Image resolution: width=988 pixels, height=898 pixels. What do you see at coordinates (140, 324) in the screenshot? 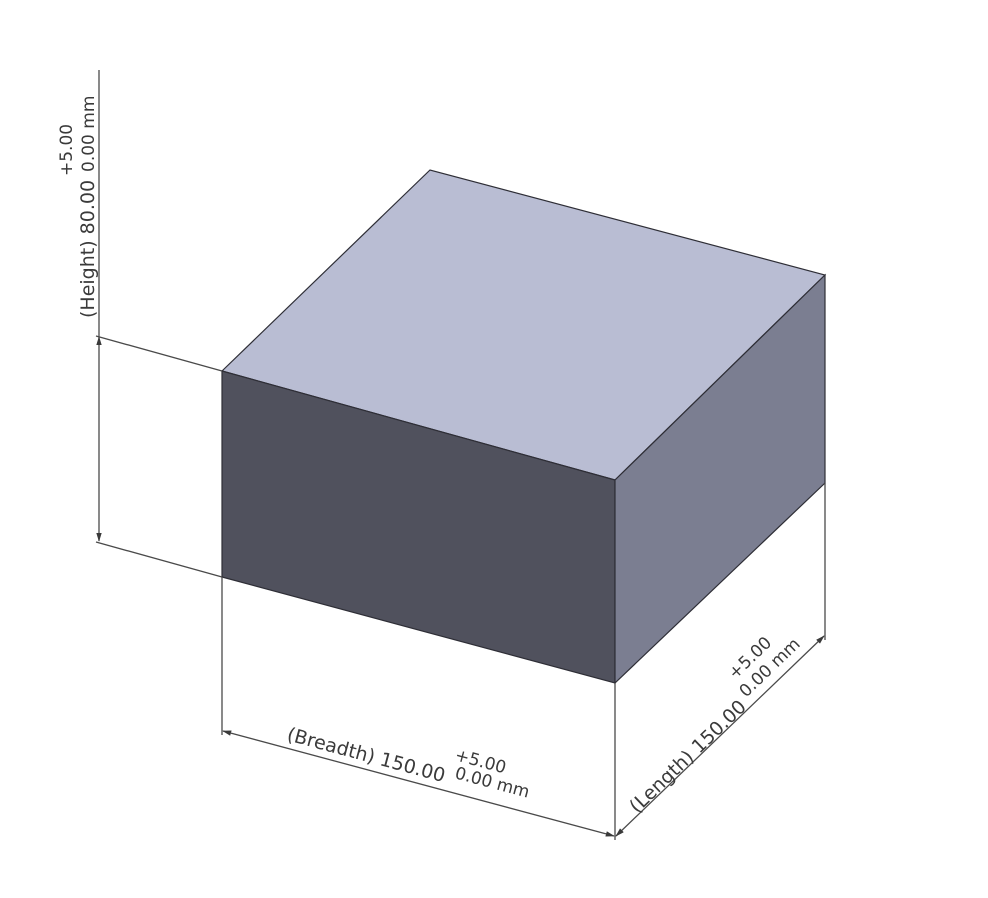
I see `height-dimension: (Height) 80.00 +5.00 0.00 mm` at bounding box center [140, 324].